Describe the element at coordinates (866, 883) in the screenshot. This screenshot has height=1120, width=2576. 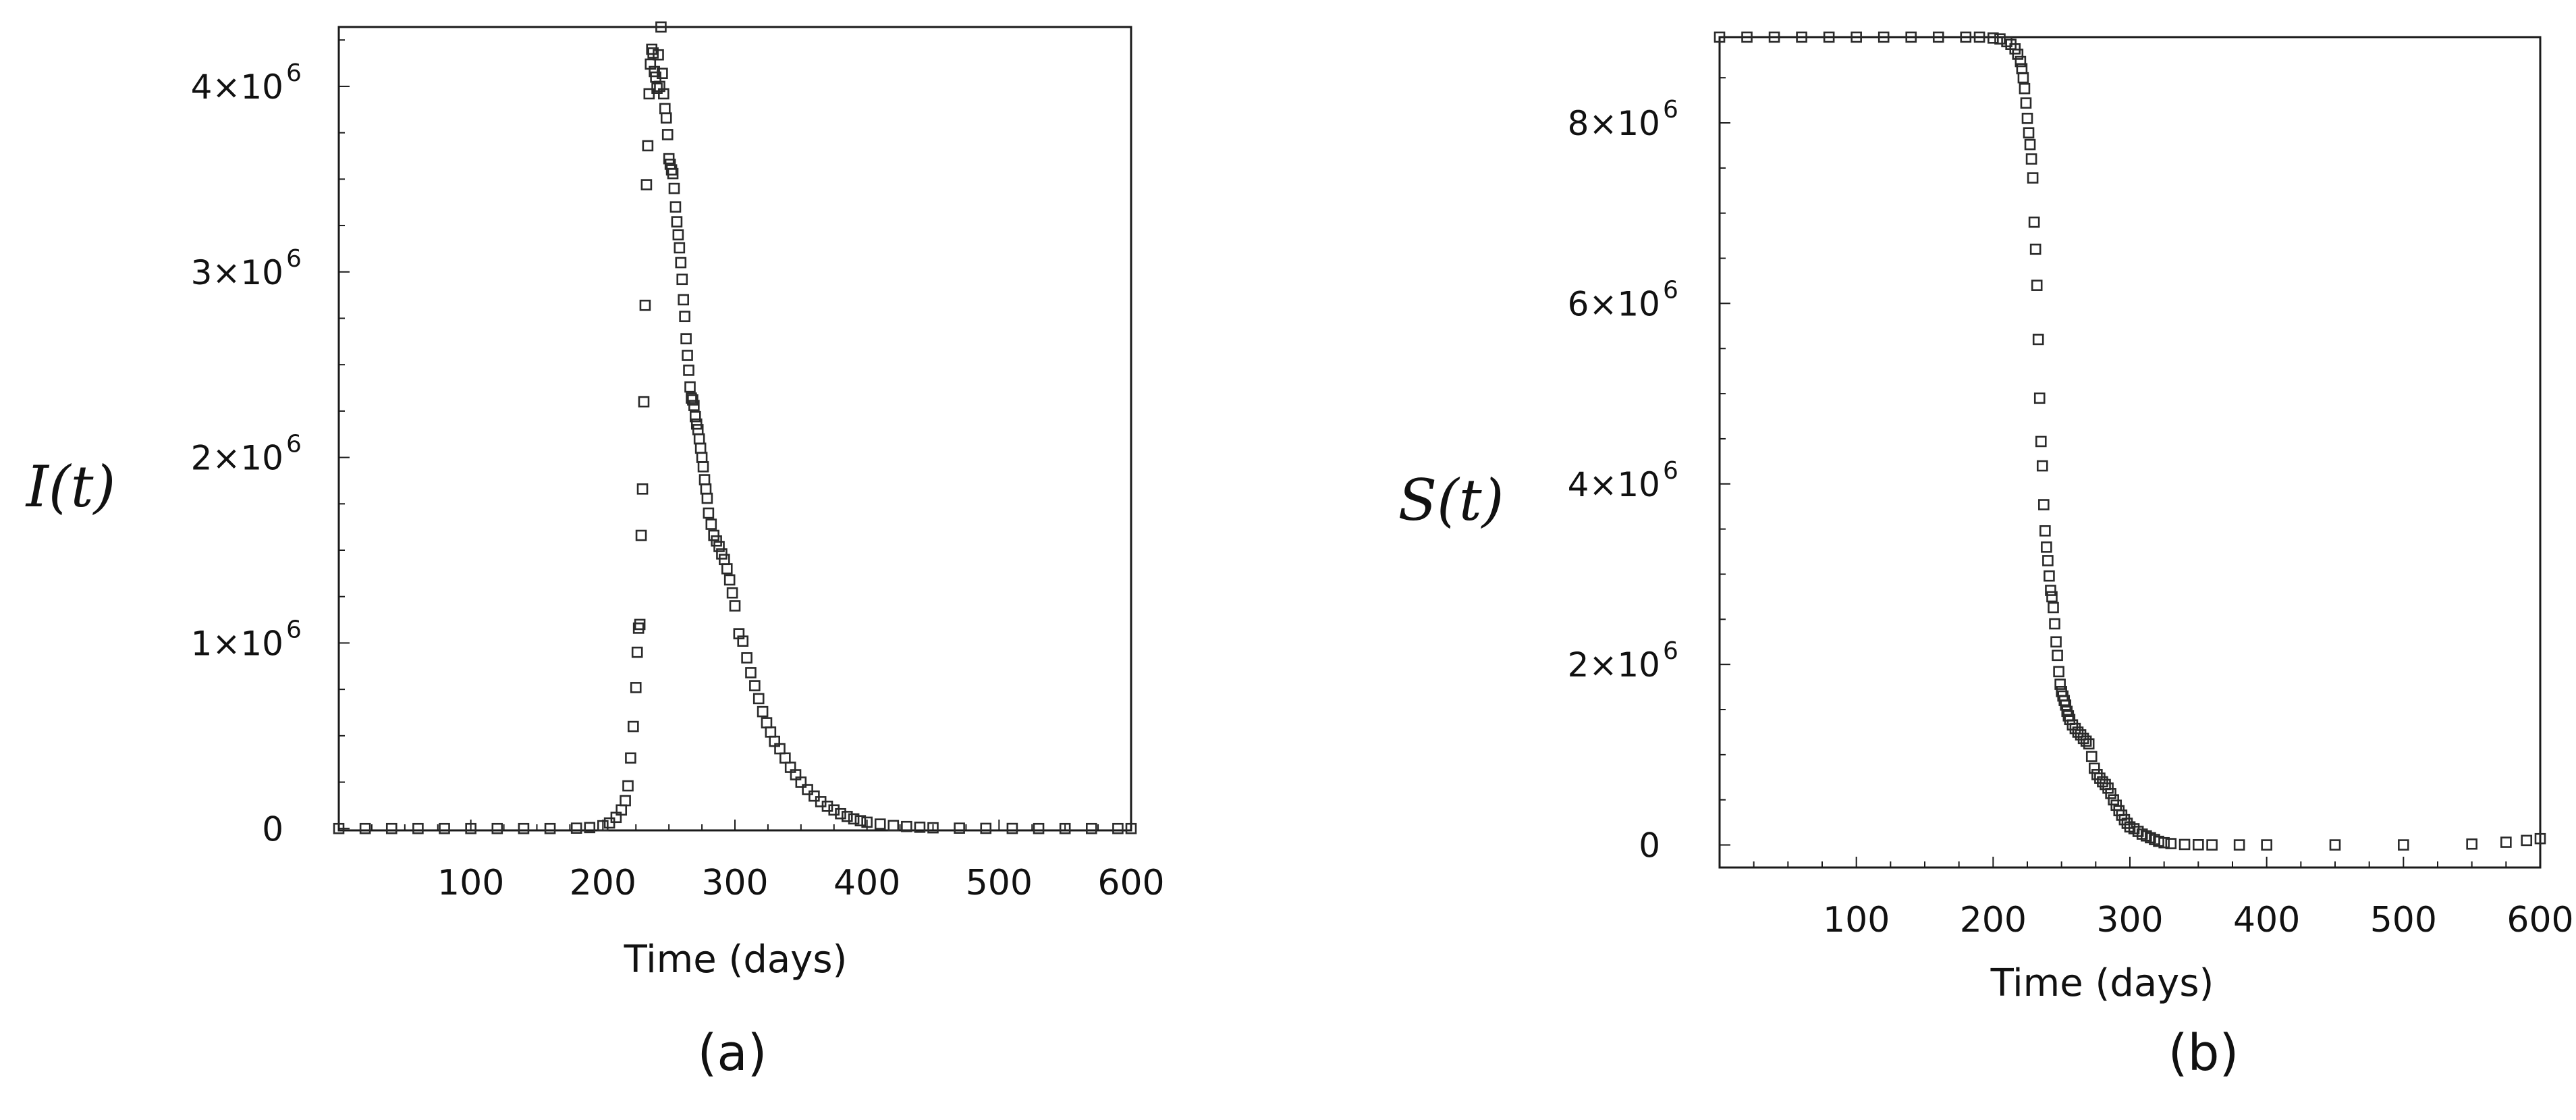
I see `x-tick-label: 400` at that location.